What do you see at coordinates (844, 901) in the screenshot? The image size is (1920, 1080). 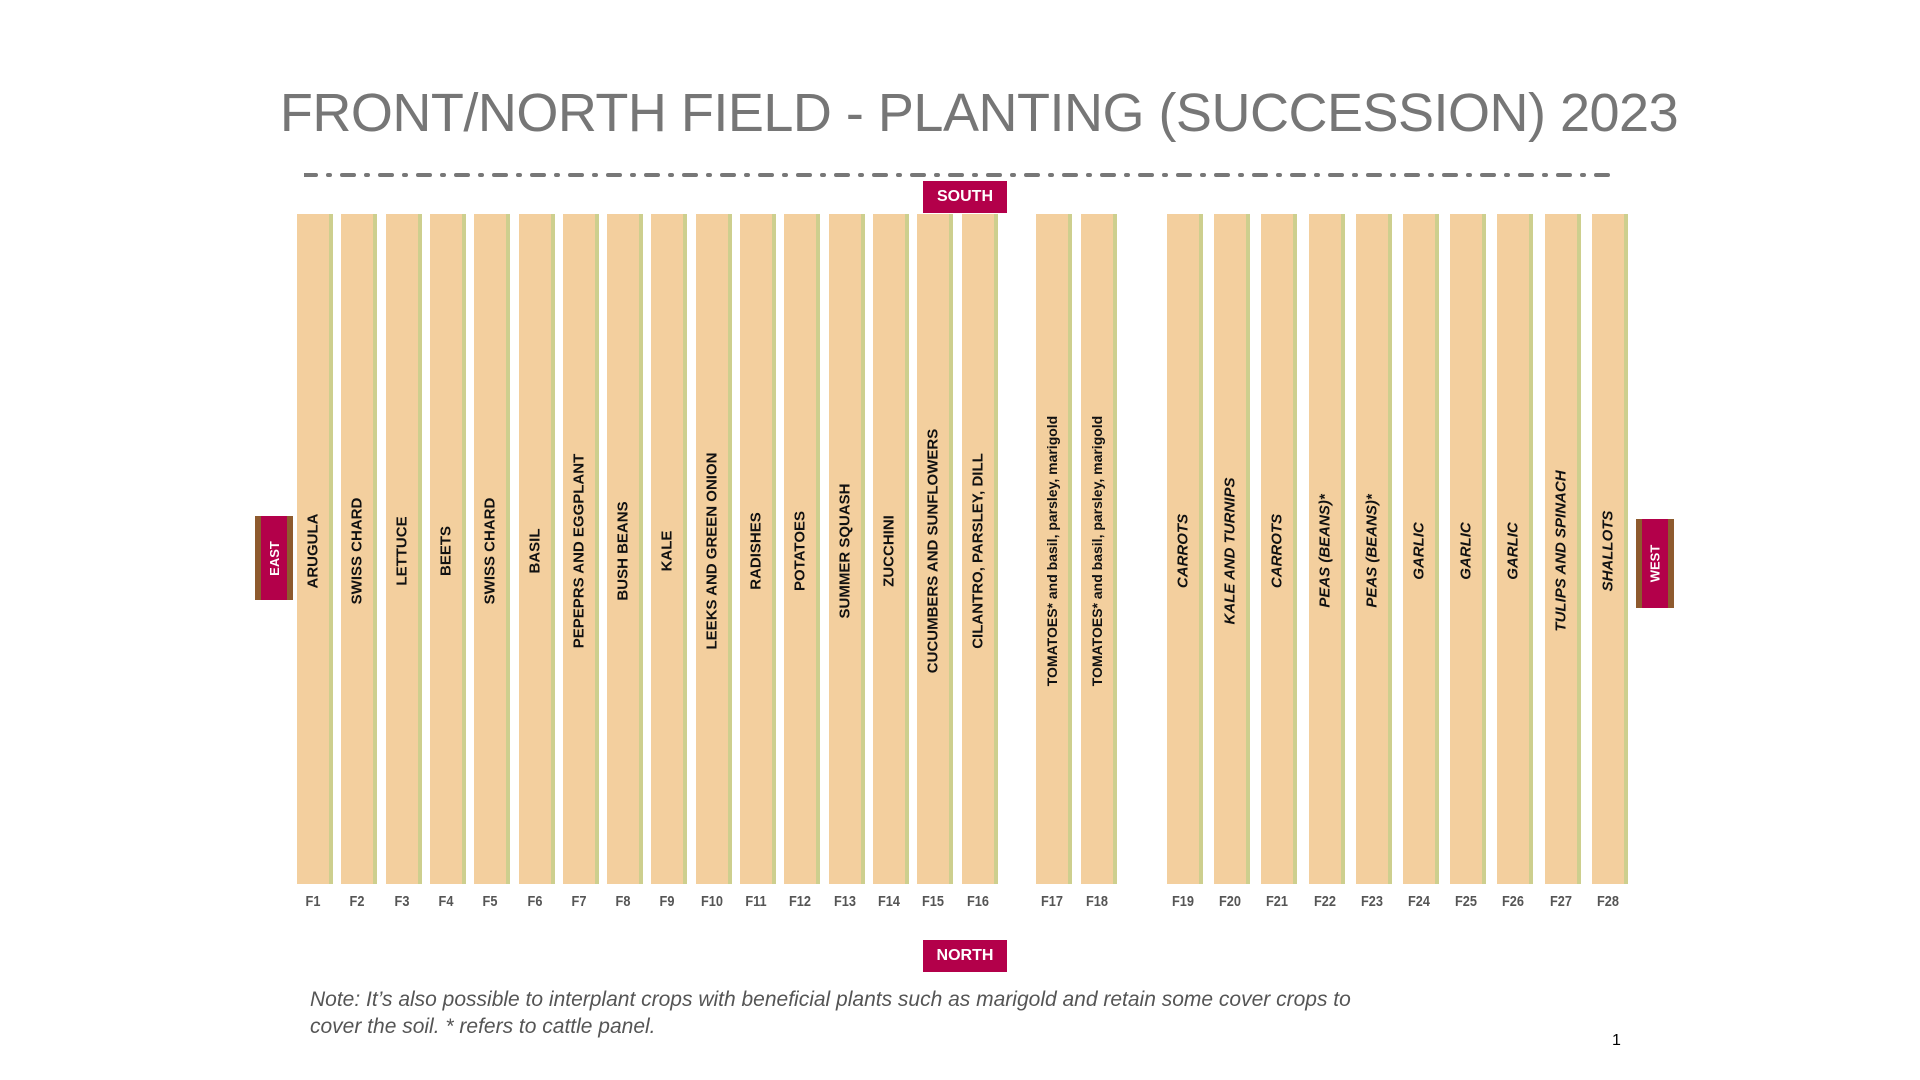 I see `bed-id-label: F13` at bounding box center [844, 901].